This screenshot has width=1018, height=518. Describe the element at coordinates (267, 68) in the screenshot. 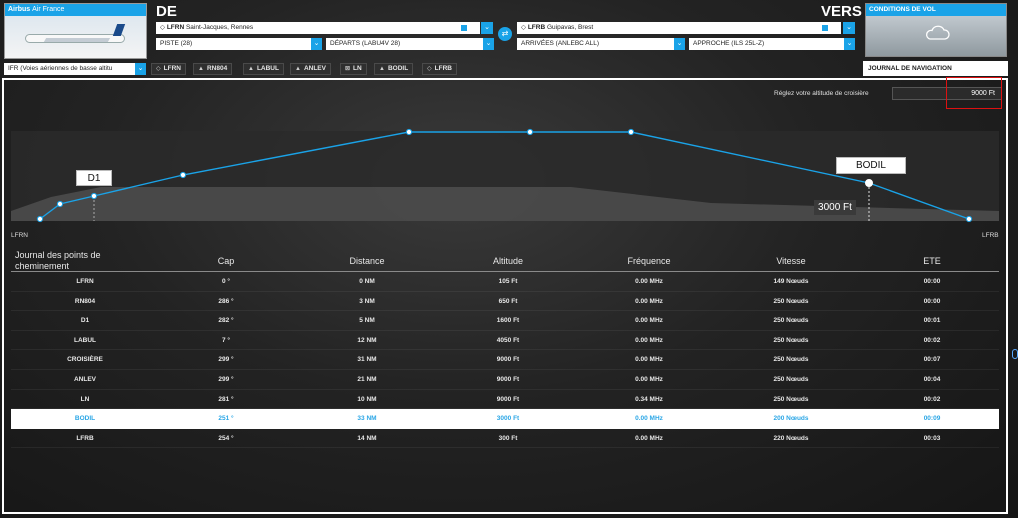

I see `route-chip-label: LABUL` at that location.